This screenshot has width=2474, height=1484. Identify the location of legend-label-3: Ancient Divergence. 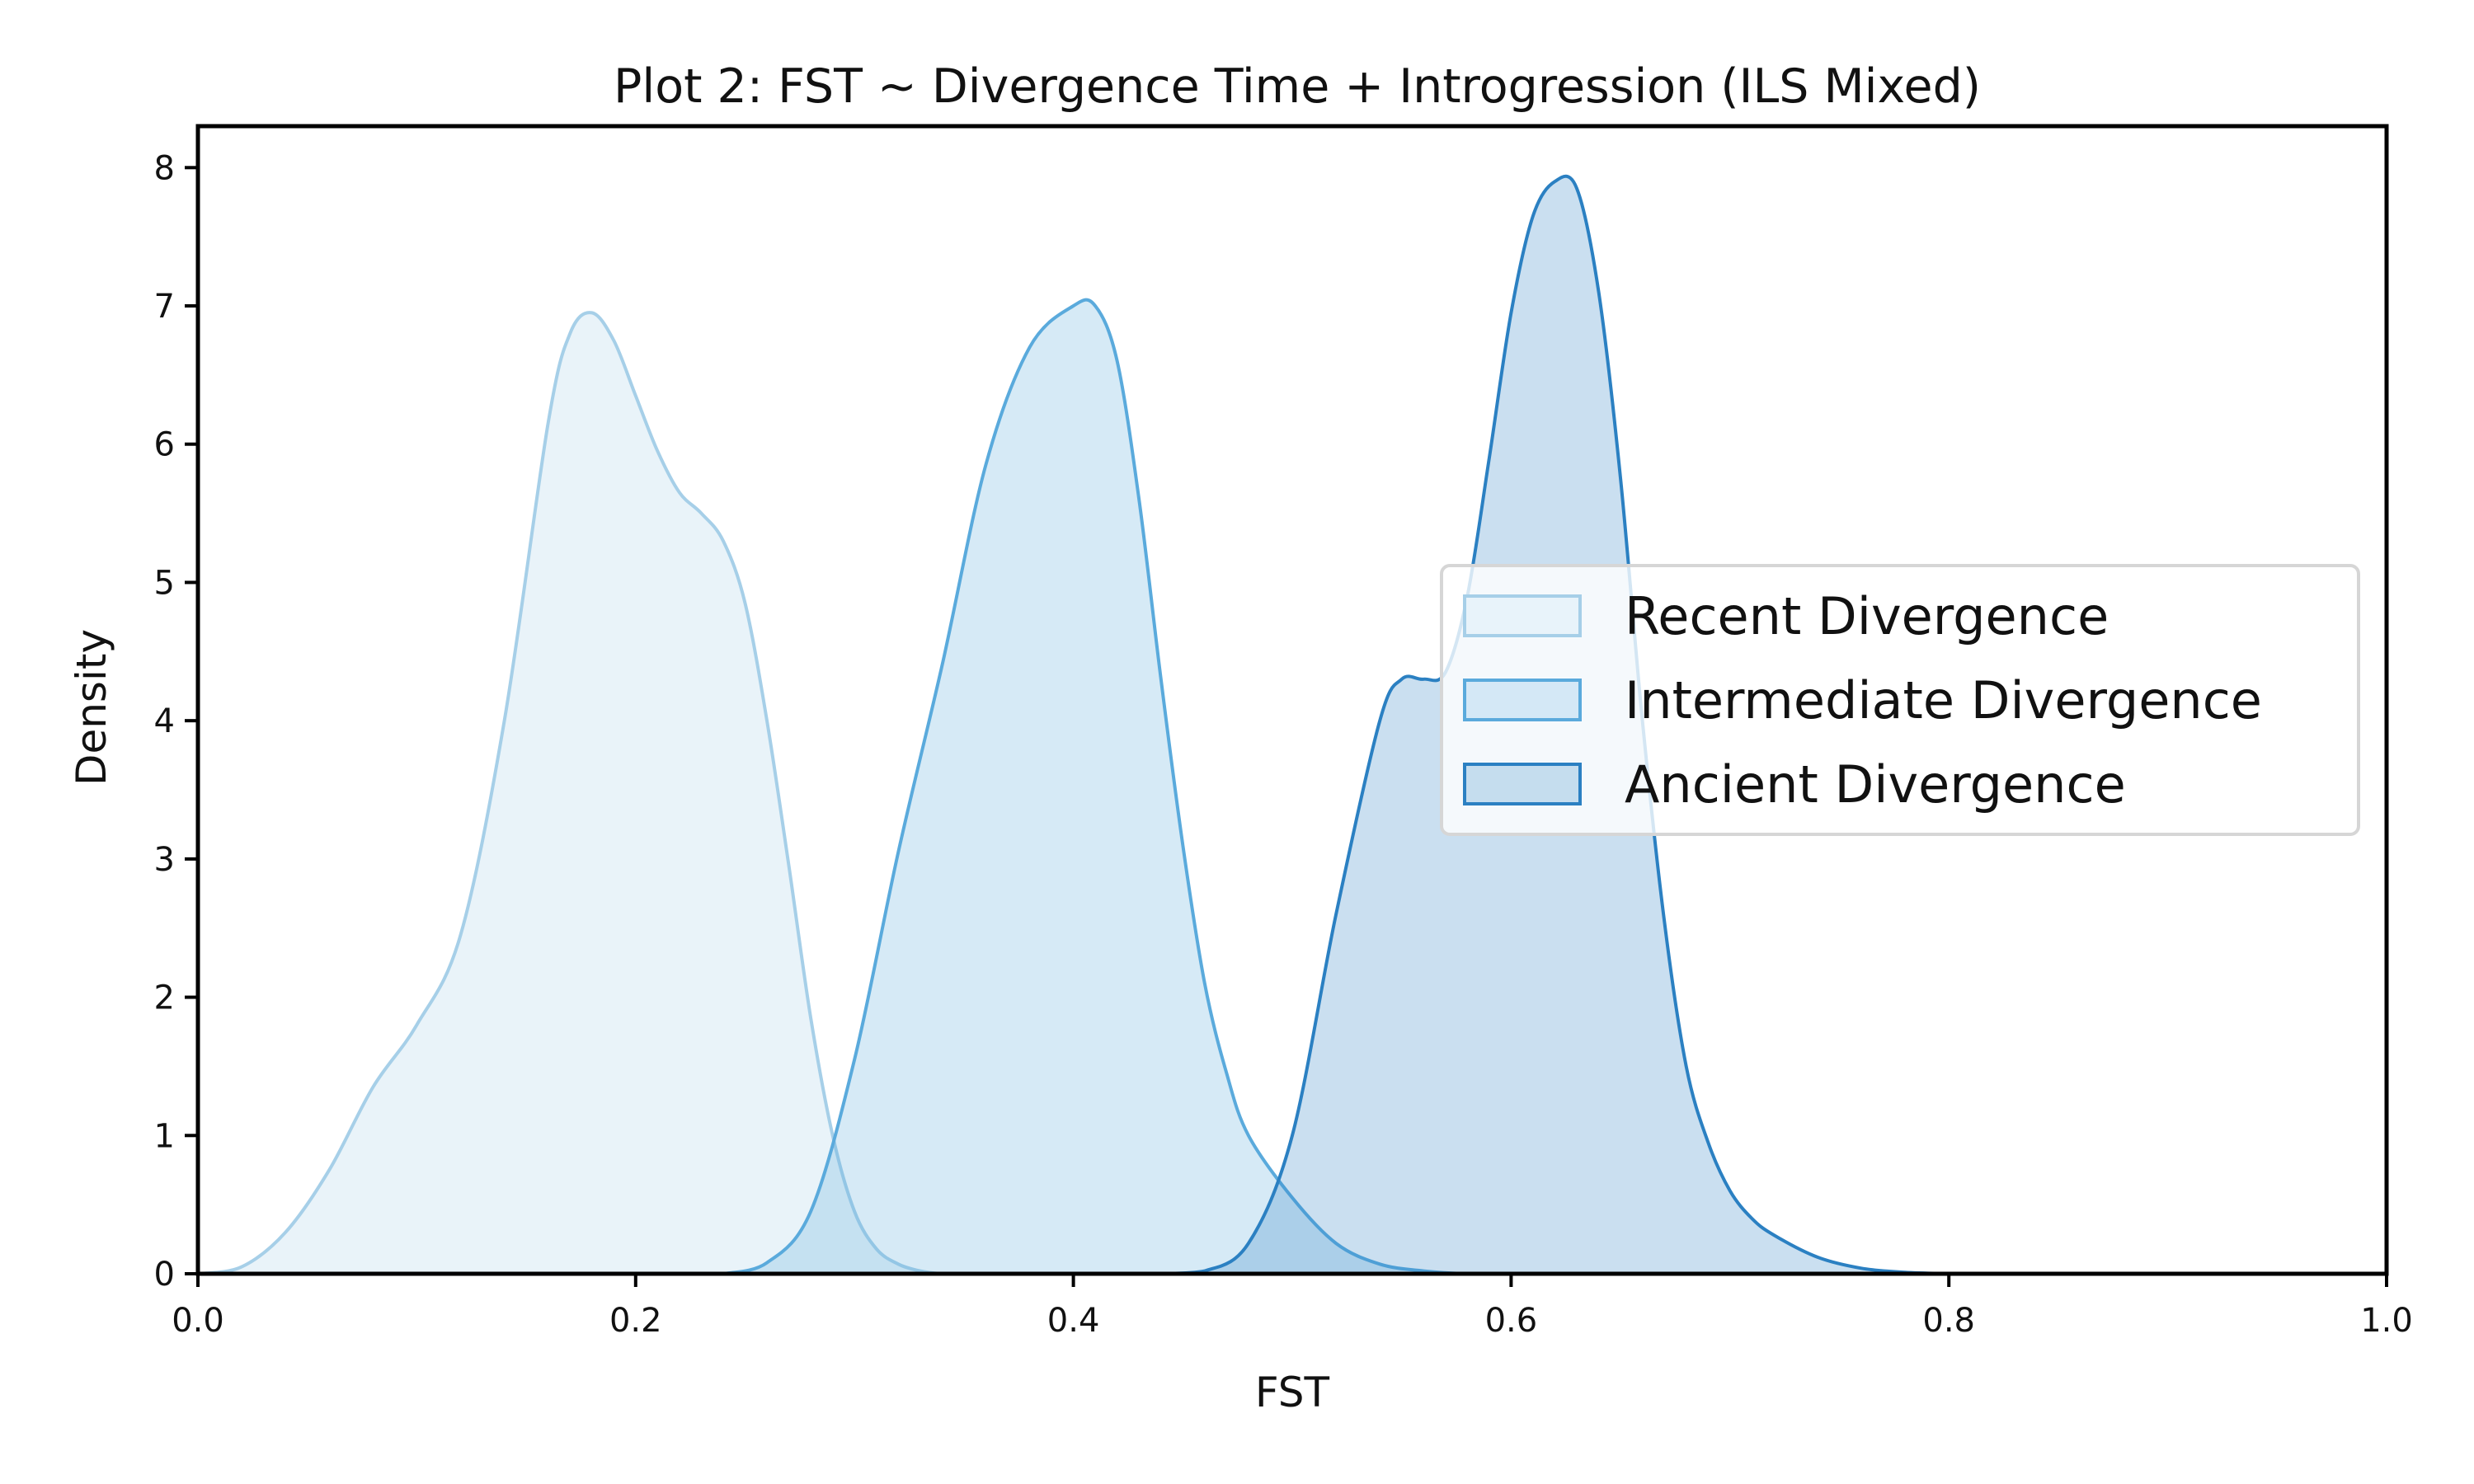
(1875, 784).